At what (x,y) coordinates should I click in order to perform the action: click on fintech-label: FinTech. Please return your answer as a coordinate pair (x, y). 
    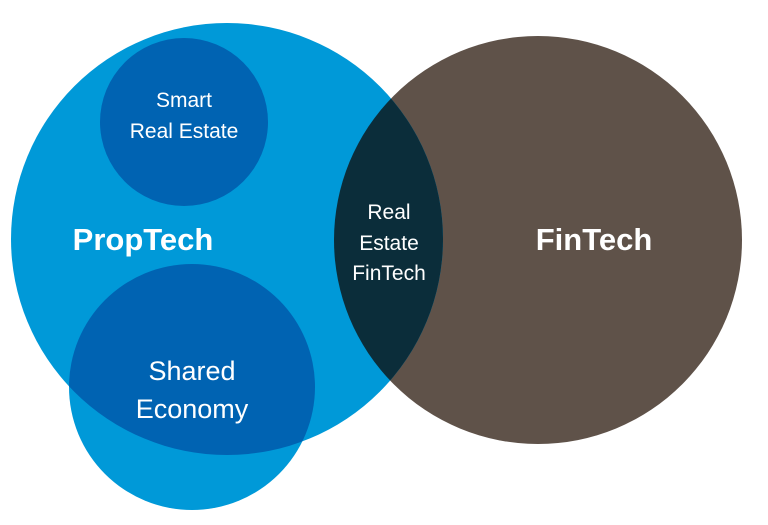
    Looking at the image, I should click on (594, 239).